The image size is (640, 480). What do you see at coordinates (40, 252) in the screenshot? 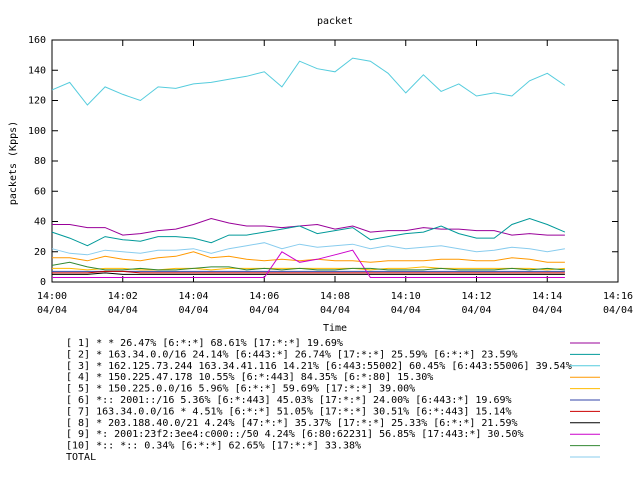
I see `y-tick-label: 20` at bounding box center [40, 252].